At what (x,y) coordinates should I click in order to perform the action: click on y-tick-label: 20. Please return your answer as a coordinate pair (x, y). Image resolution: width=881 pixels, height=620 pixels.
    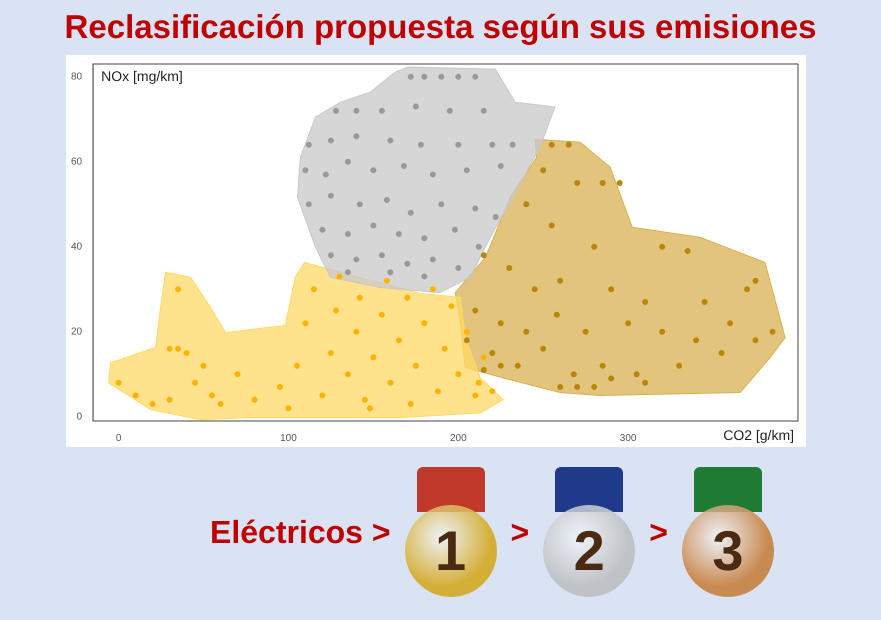
    Looking at the image, I should click on (77, 332).